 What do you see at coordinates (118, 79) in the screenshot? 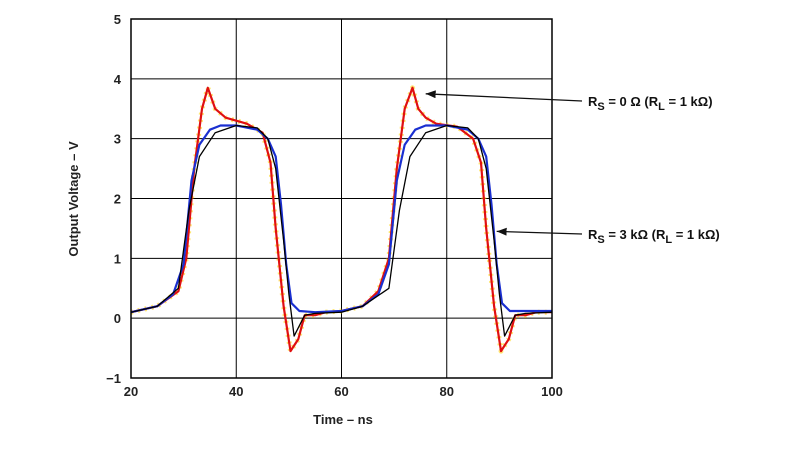
I see `y-tick-label: 4` at bounding box center [118, 79].